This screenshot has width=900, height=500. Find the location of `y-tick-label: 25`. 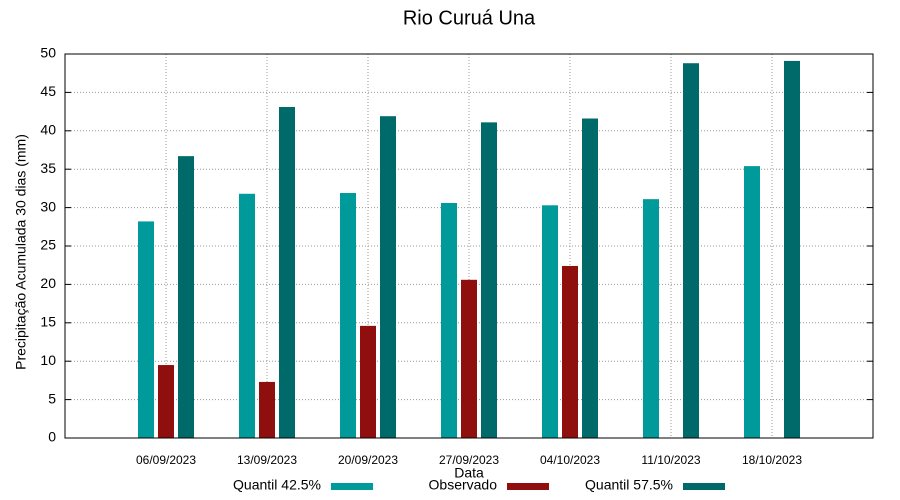

y-tick-label: 25 is located at coordinates (48, 245).